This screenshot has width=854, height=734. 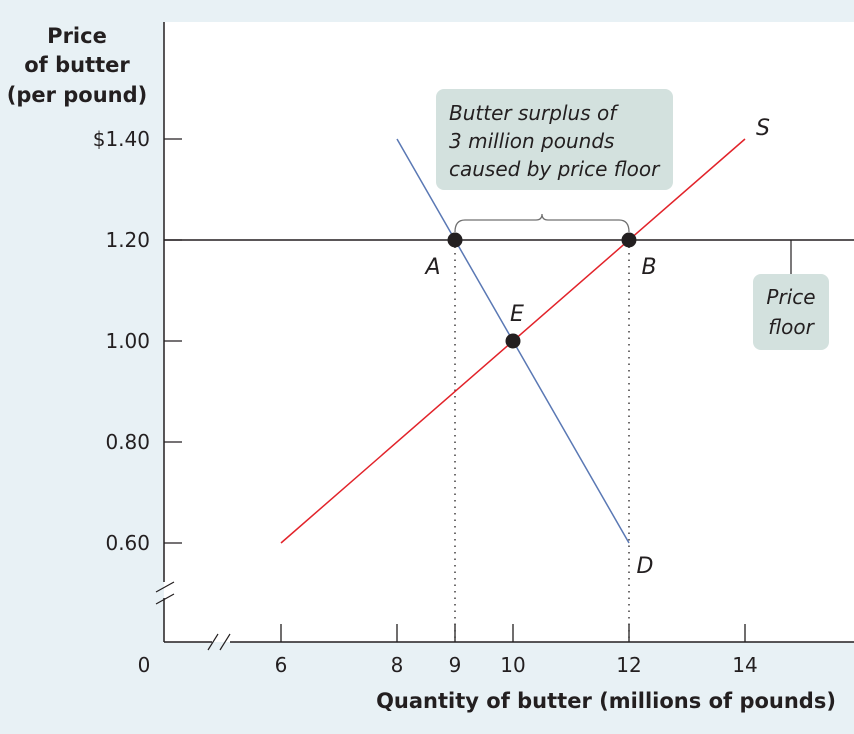 I want to click on y-axis-ticks: 0.60 0.80 1.00 1.20 $1.40, so click(x=137, y=341).